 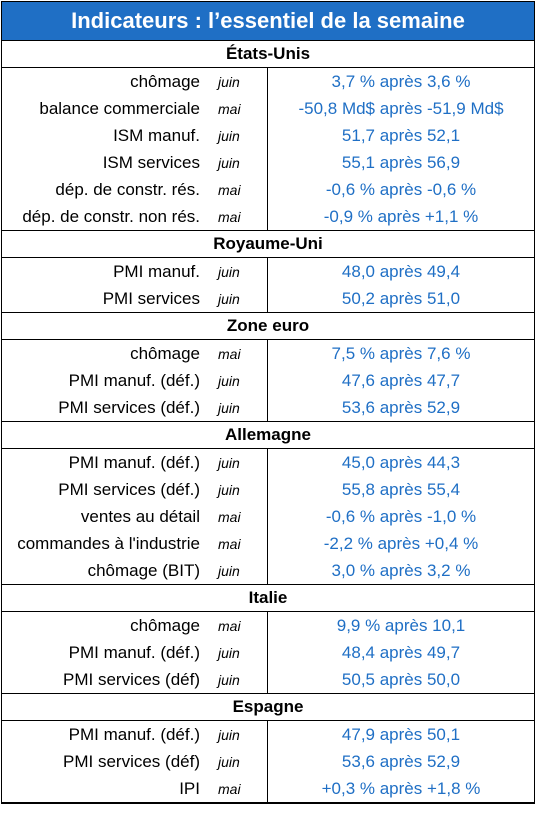 I want to click on section-header: Italie, so click(x=268, y=598).